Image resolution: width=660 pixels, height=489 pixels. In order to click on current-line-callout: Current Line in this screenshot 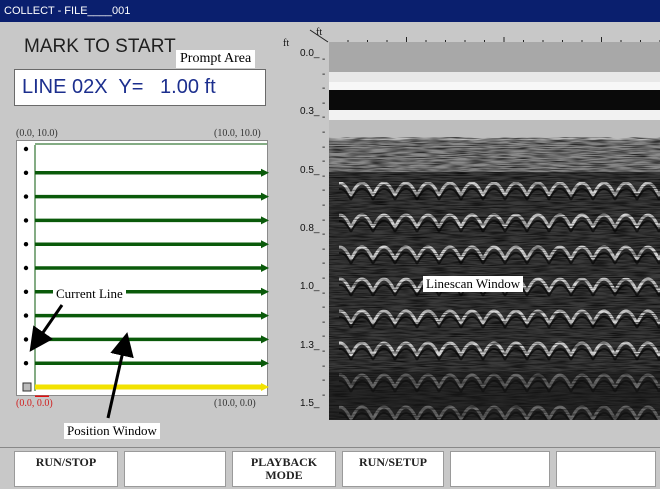, I will do `click(89, 294)`.